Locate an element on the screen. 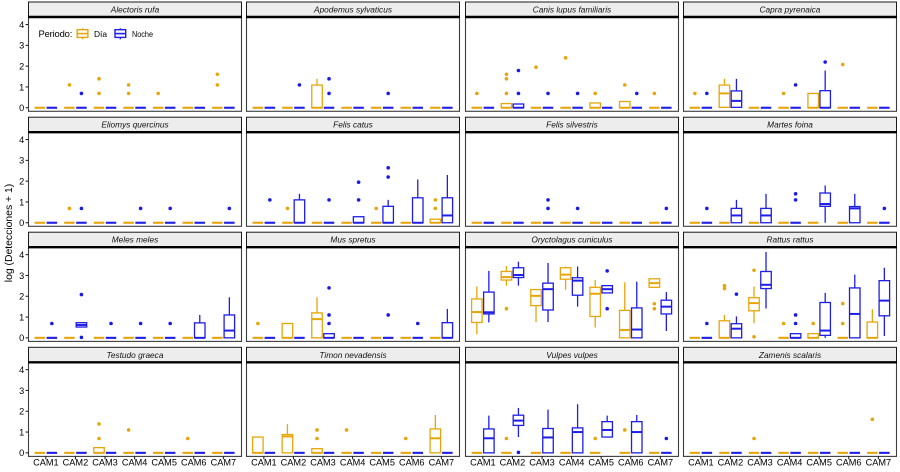 This screenshot has height=472, width=900. svg-text: Rattus rattus is located at coordinates (789, 240).